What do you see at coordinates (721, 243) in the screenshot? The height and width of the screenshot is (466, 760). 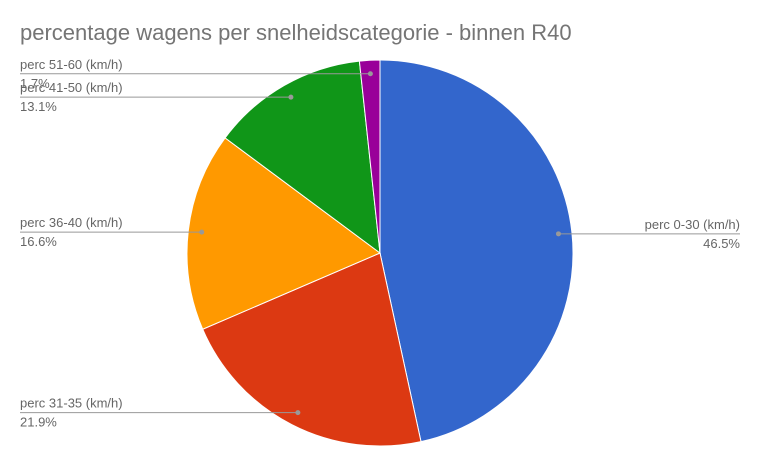 I see `slice-value-label: 46.5%` at bounding box center [721, 243].